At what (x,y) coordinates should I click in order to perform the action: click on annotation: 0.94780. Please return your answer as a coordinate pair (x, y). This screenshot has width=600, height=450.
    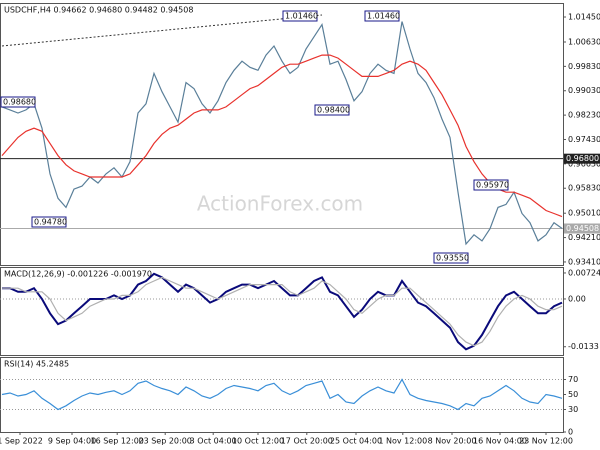
    Looking at the image, I should click on (50, 222).